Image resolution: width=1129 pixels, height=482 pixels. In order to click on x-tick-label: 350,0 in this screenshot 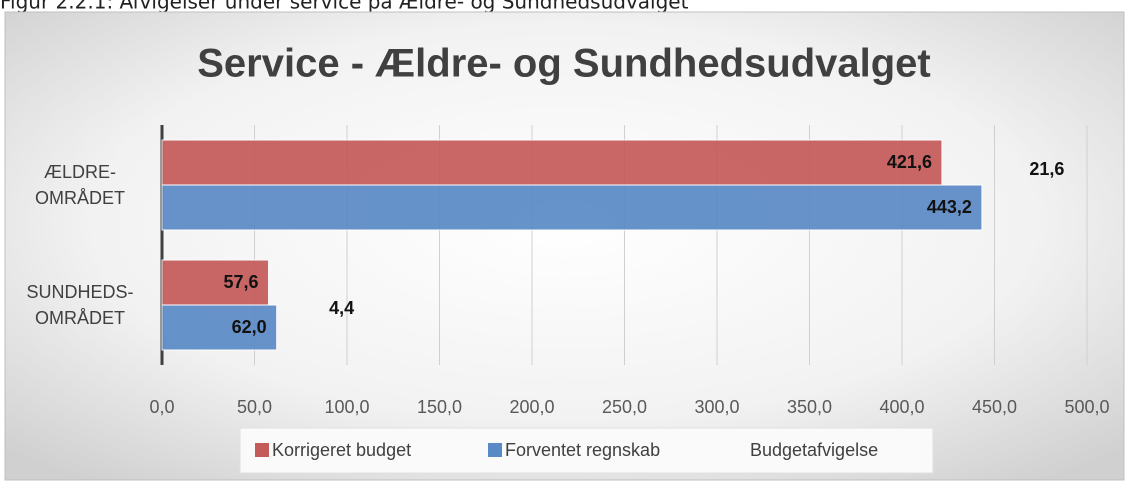, I will do `click(809, 407)`.